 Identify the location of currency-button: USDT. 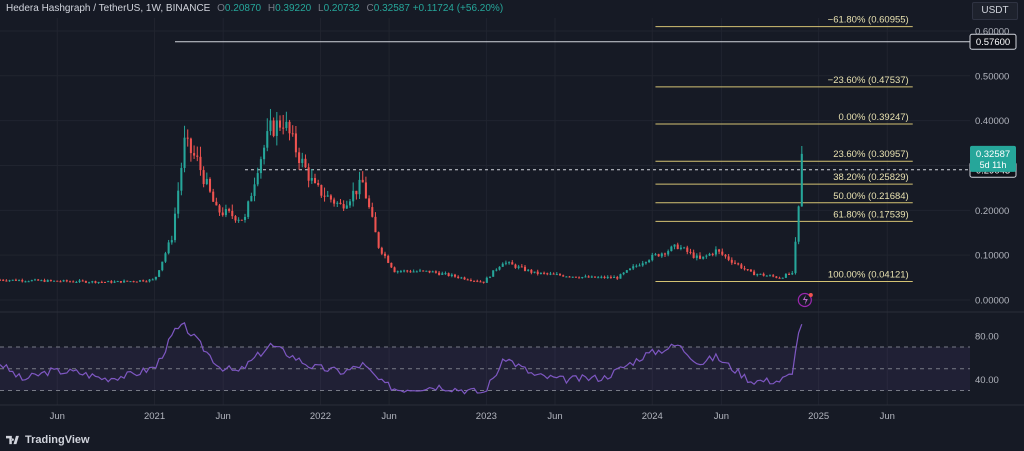
(995, 11).